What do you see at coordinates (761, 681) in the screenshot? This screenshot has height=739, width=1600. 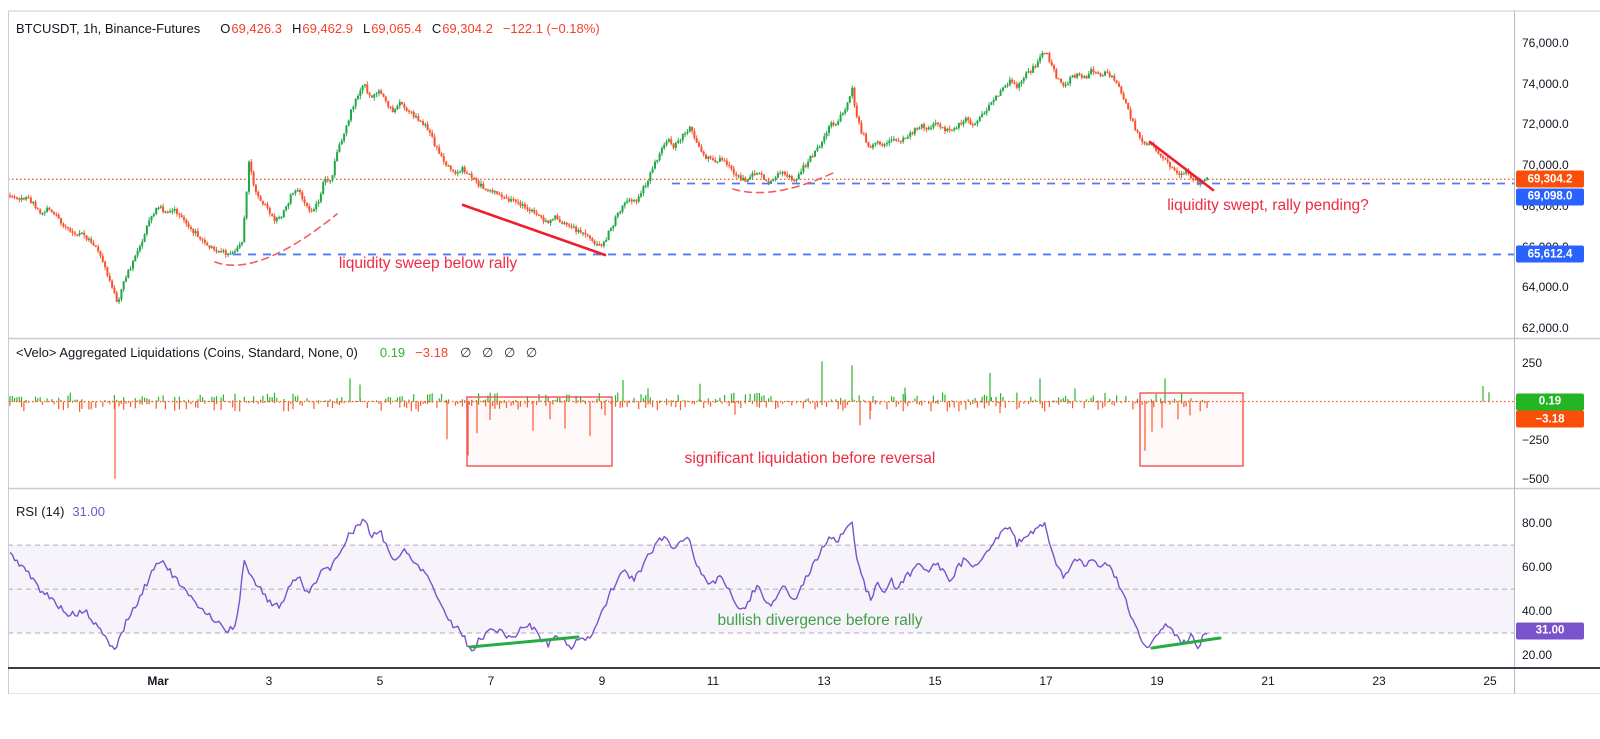 I see `time-scale` at bounding box center [761, 681].